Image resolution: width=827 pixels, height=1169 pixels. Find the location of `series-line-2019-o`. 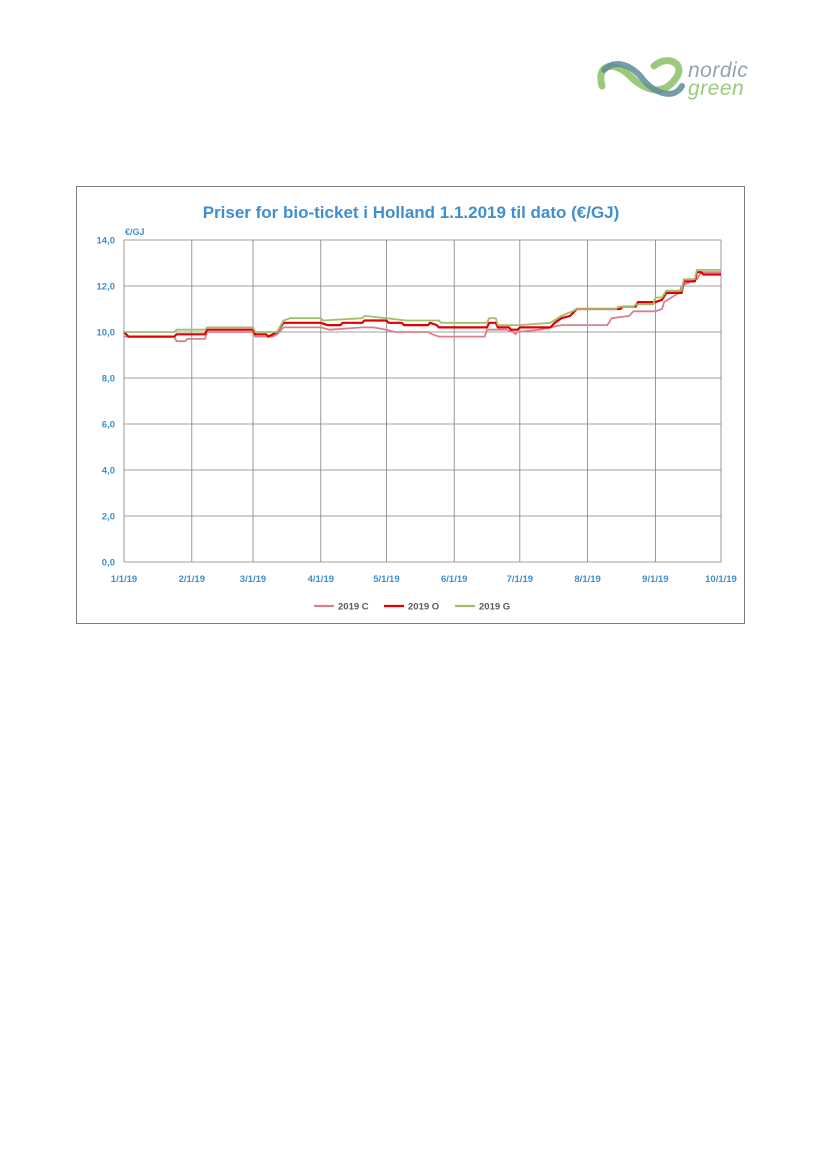

series-line-2019-o is located at coordinates (422, 304).